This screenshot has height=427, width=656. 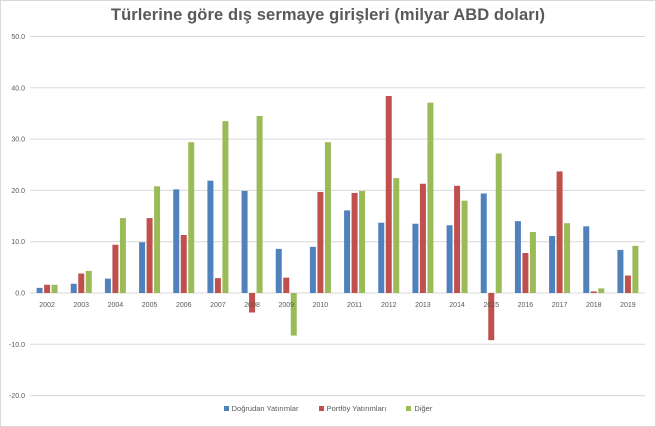 I want to click on legend-label: Diğer, so click(x=423, y=408).